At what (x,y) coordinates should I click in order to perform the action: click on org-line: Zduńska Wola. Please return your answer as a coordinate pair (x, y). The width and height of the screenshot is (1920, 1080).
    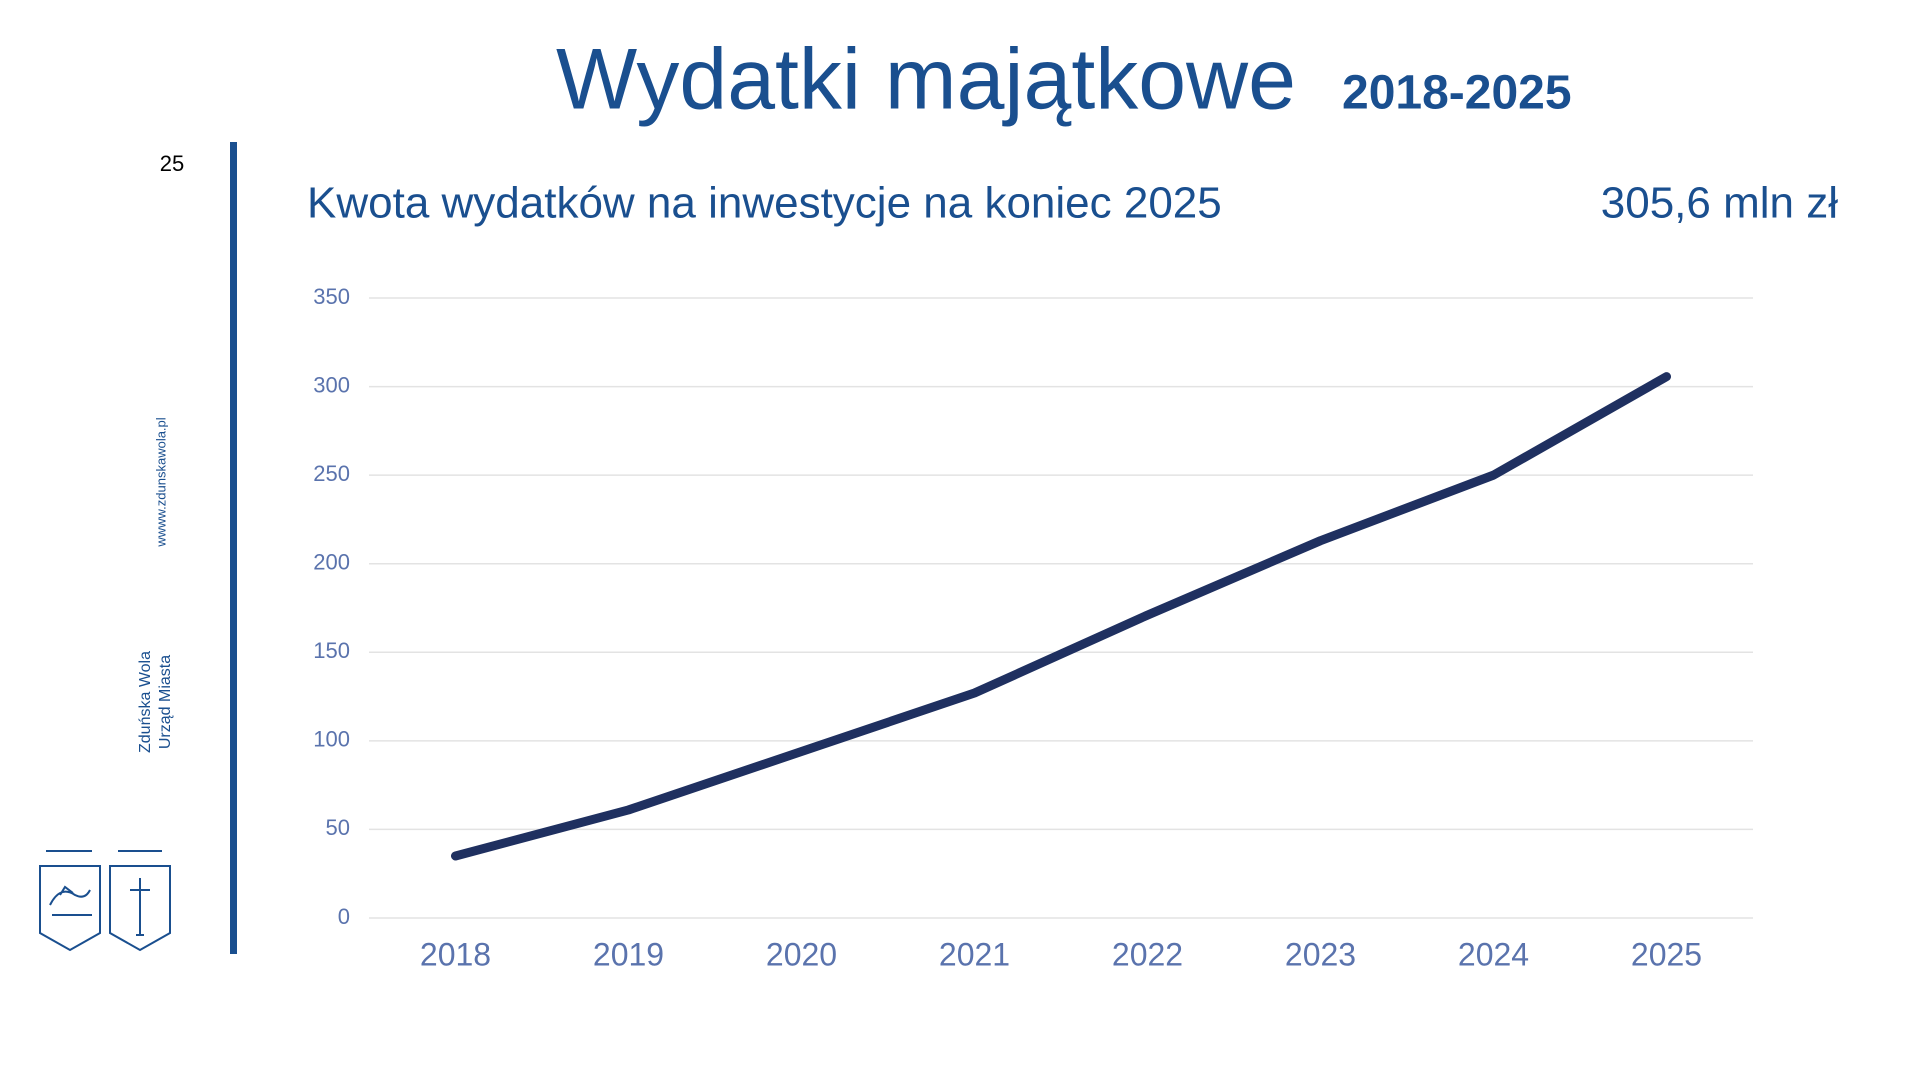
    Looking at the image, I should click on (145, 702).